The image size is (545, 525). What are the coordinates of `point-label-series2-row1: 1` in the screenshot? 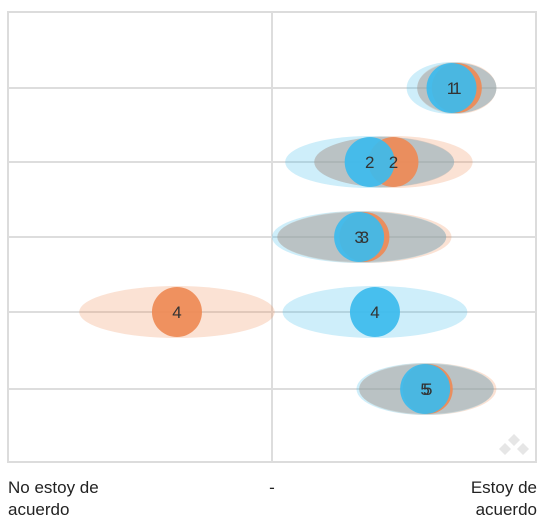 It's located at (451, 88).